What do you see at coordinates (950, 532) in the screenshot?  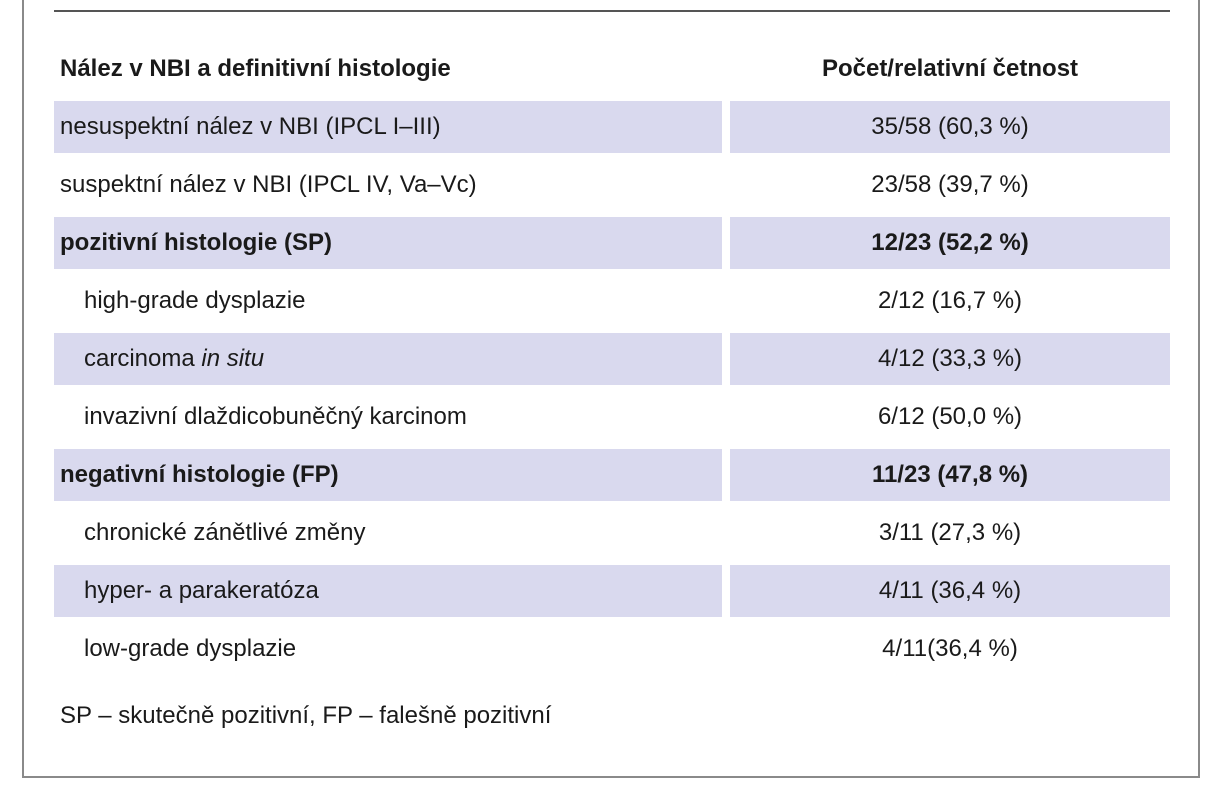 I see `row-value: 3/11 (27,3 %)` at bounding box center [950, 532].